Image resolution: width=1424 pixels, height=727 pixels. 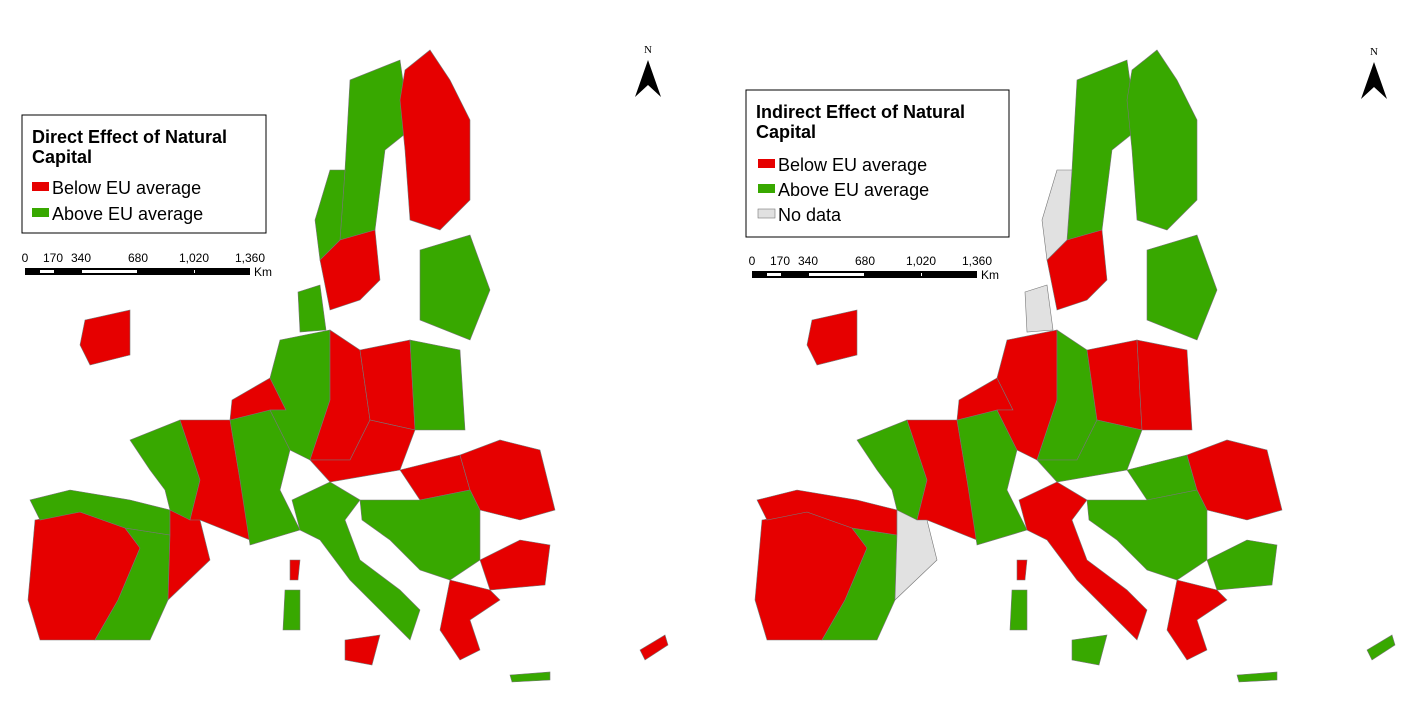 I want to click on legend-title: Direct Effect of Natural Capital, so click(x=129, y=147).